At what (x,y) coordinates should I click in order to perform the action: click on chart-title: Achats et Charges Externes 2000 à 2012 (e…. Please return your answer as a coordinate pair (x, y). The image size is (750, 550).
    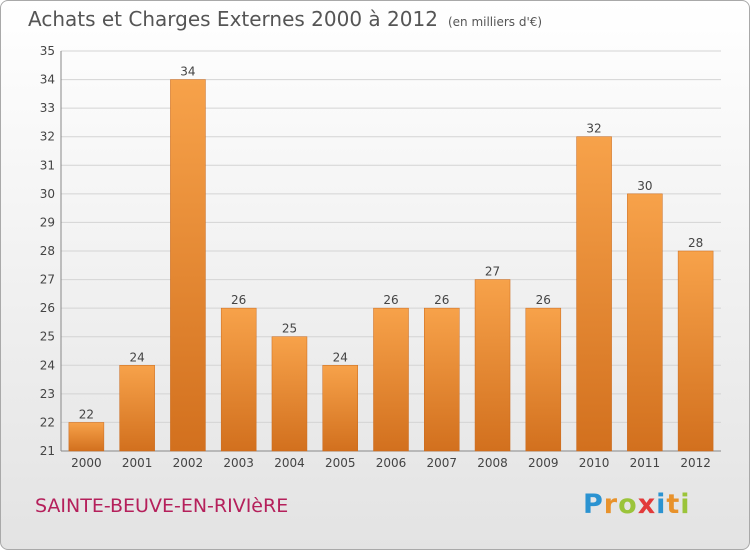
    Looking at the image, I should click on (285, 19).